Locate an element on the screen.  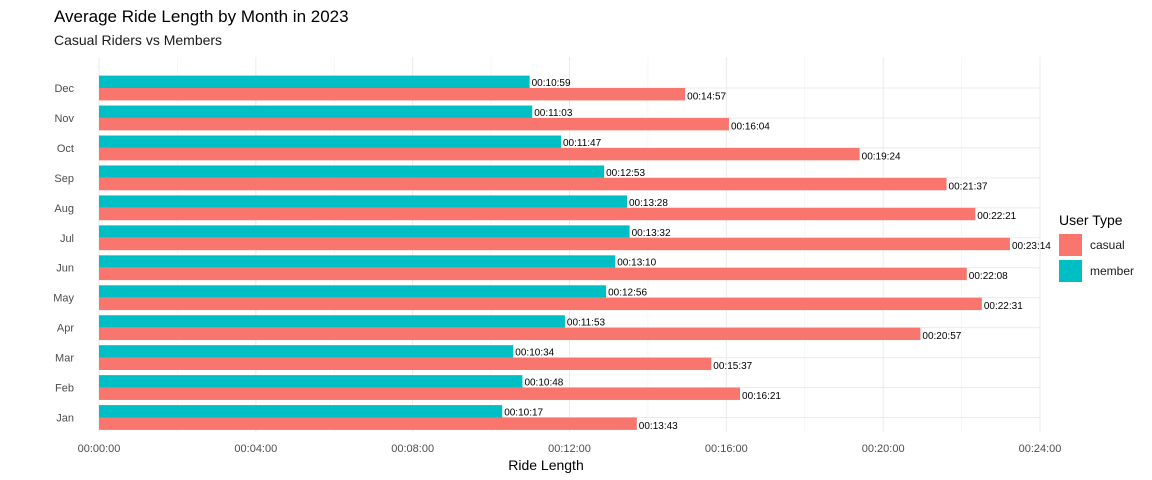
chart-subtitle: Casual Riders vs Members is located at coordinates (138, 40).